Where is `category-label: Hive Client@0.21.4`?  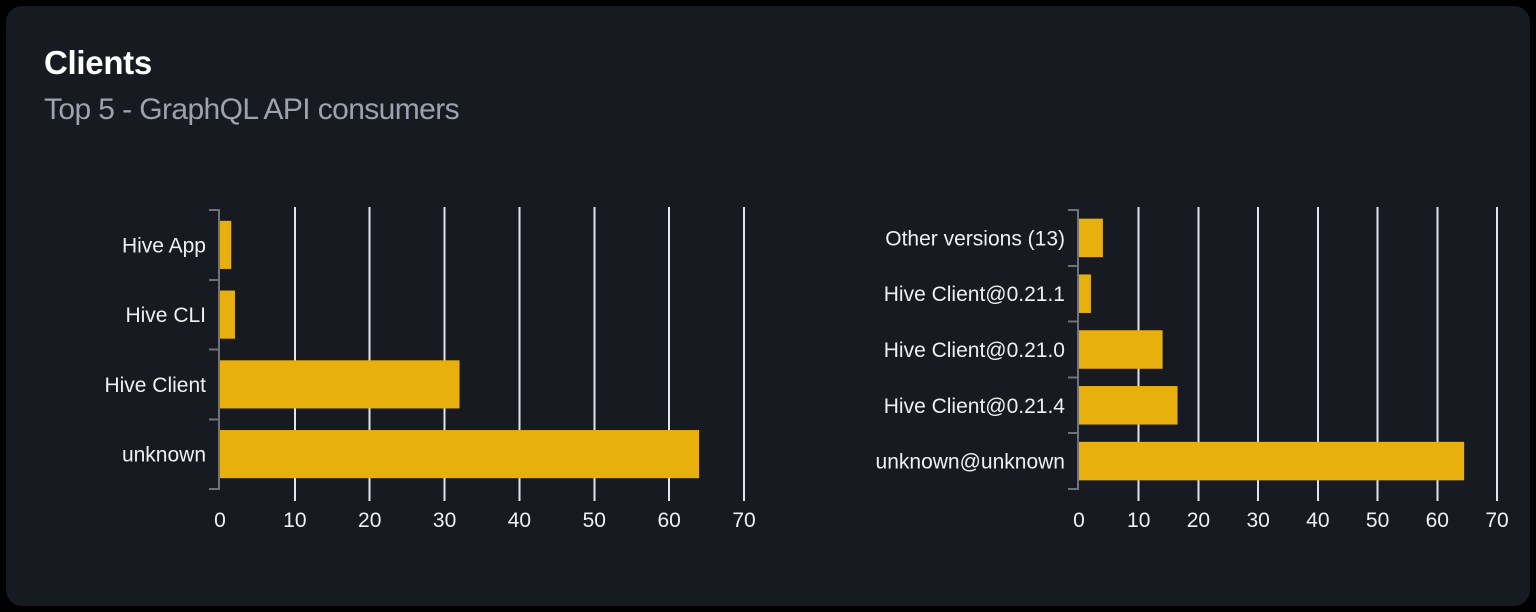
category-label: Hive Client@0.21.4 is located at coordinates (975, 406).